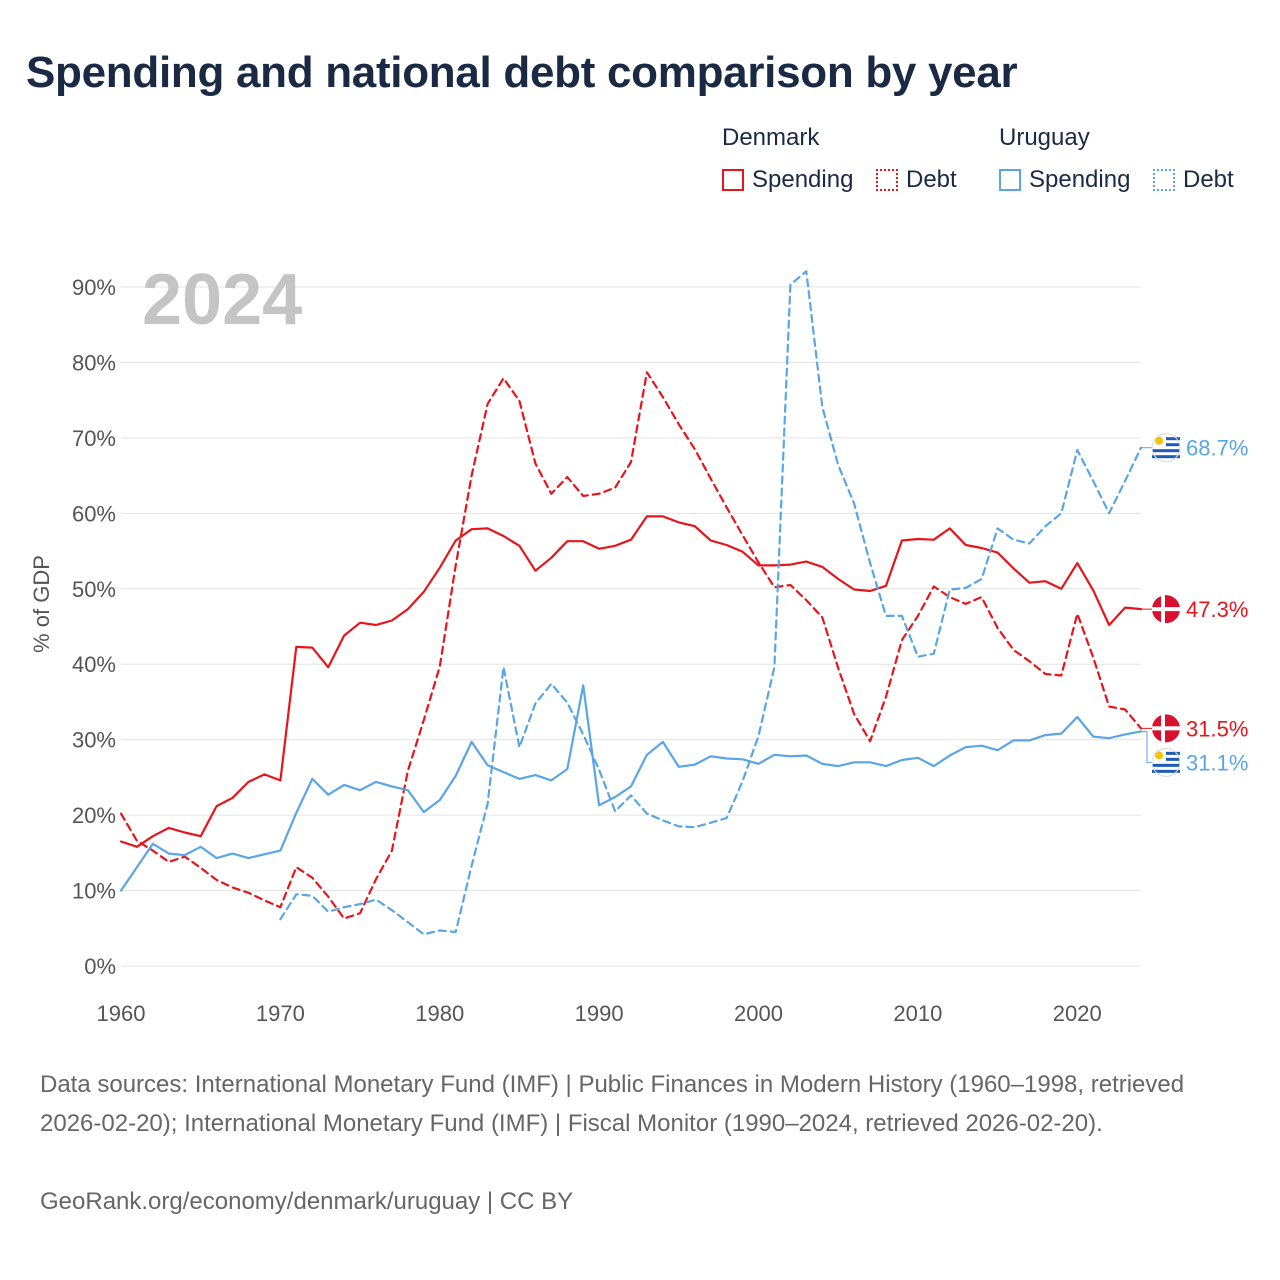  I want to click on legend-group-uruguay: Uruguay, so click(1044, 137).